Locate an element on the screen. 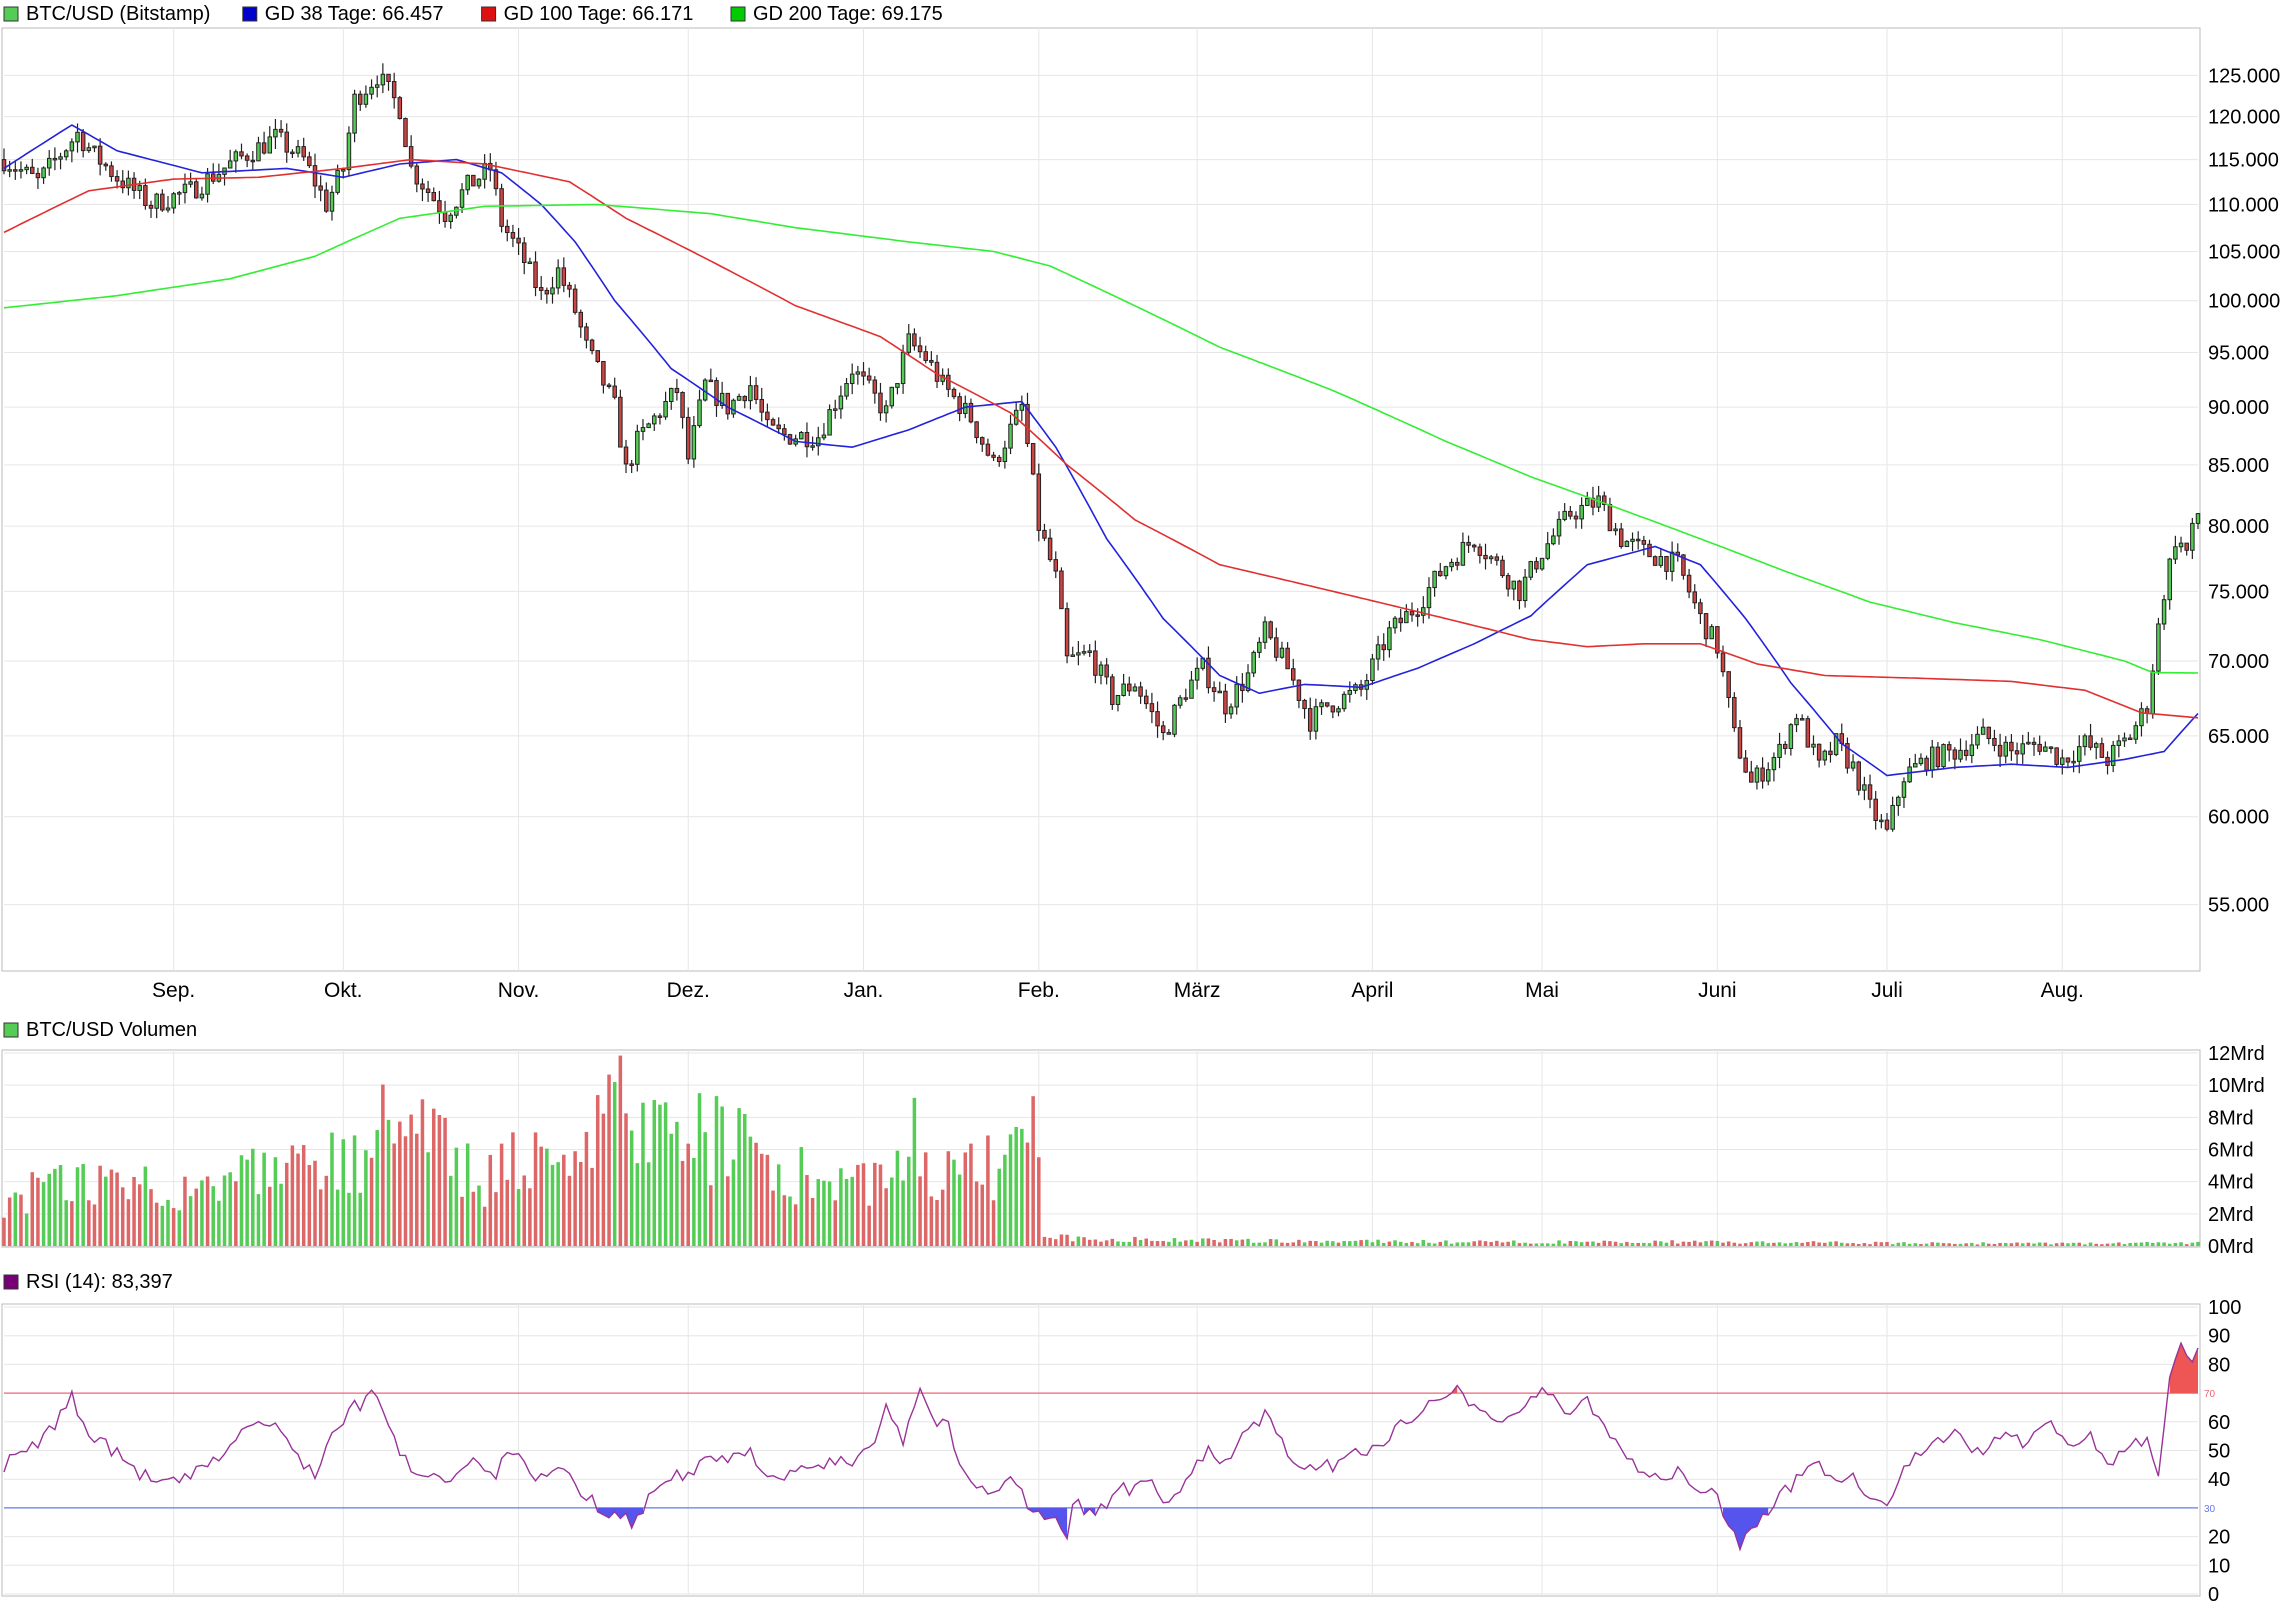  volume-y-axis: 12Mrd 10Mrd 8Mrd 6Mrd 4Mrd 2Mrd 0Mrd is located at coordinates (2236, 1150).